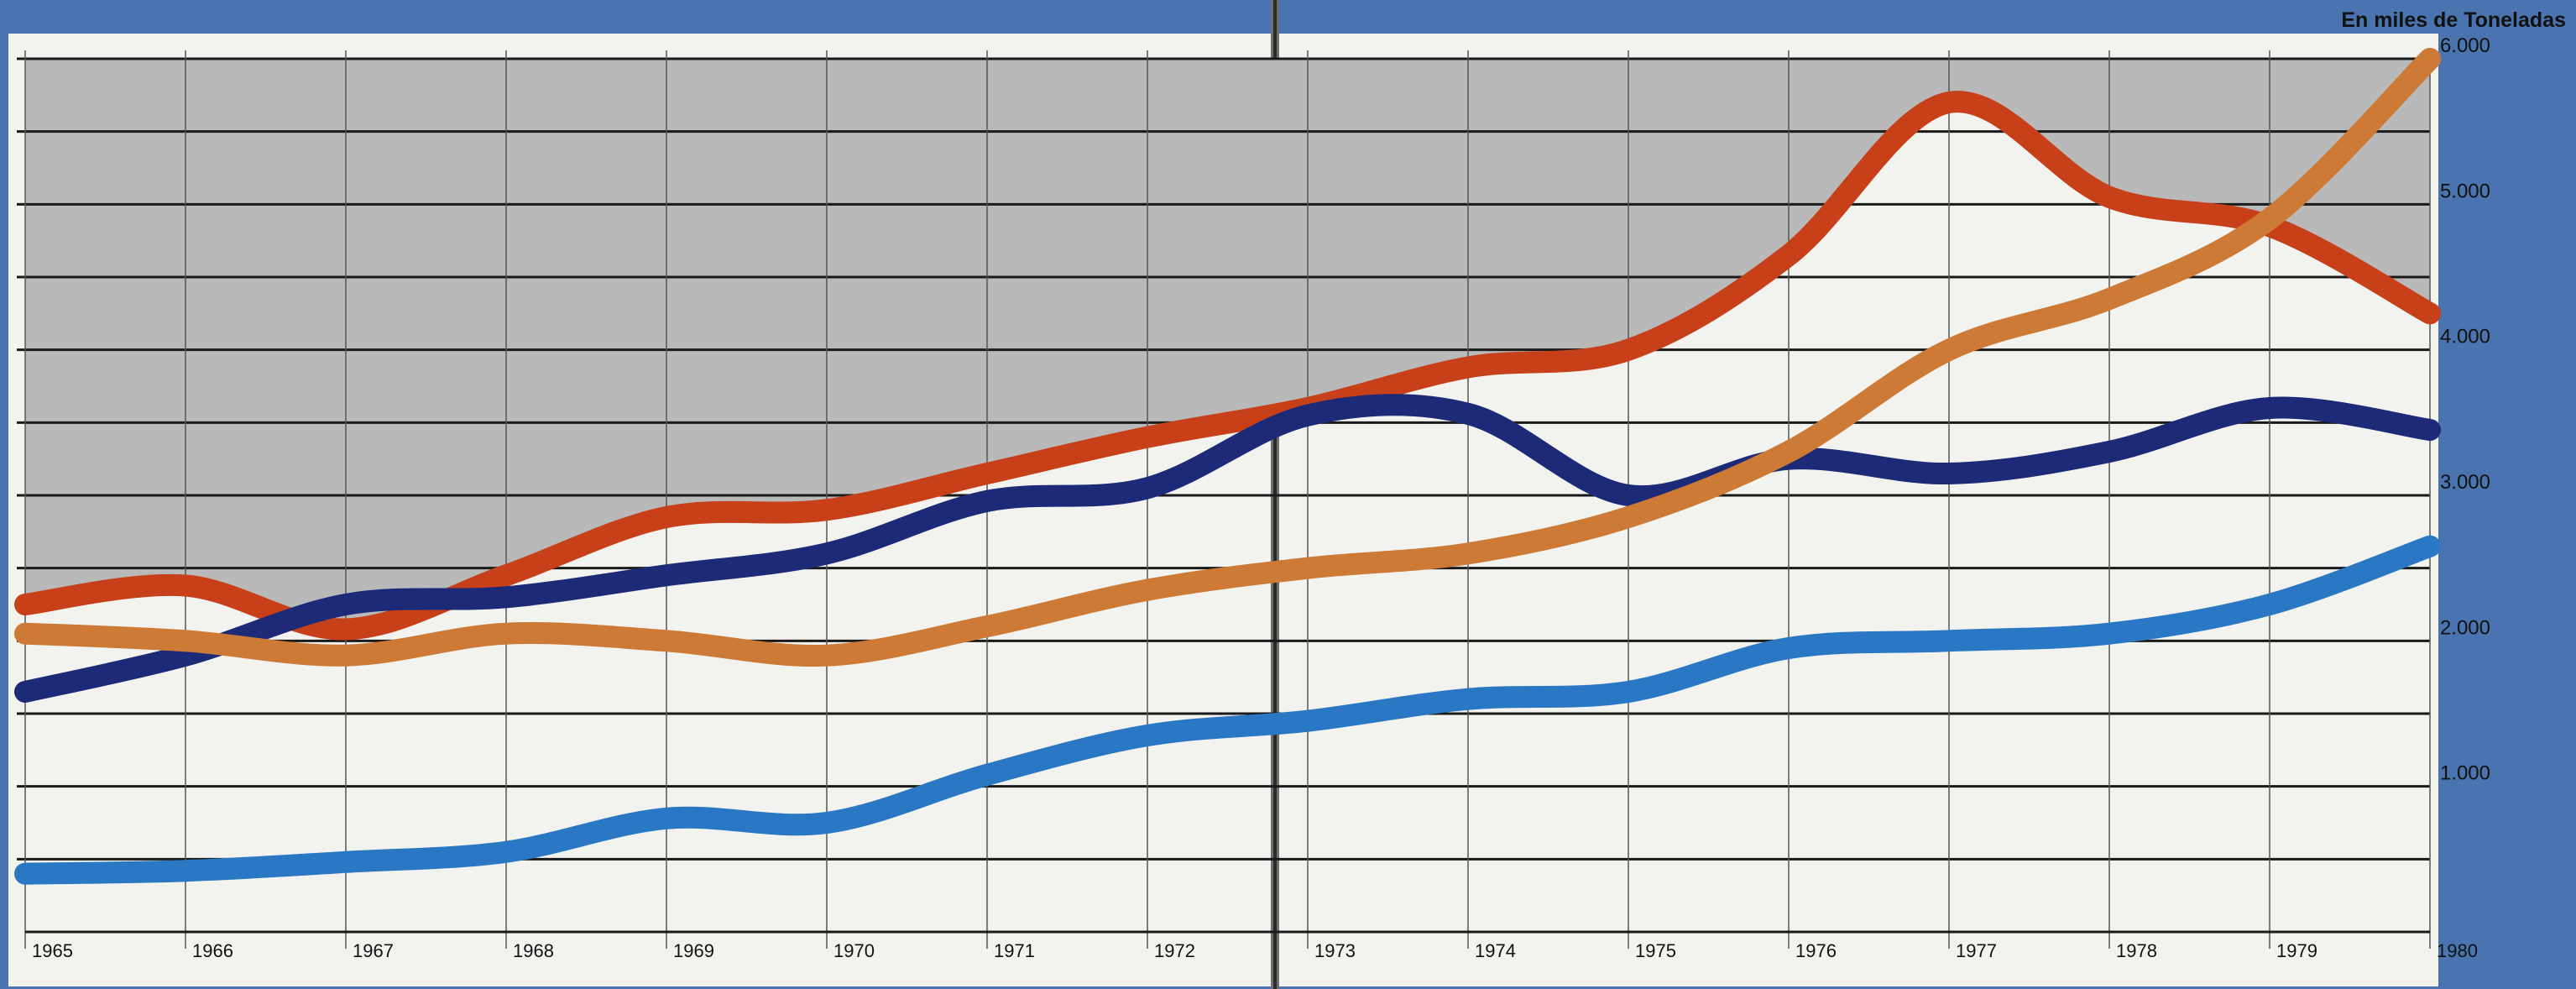 This screenshot has width=2576, height=989. What do you see at coordinates (1976, 950) in the screenshot?
I see `x-tick-label: 1977` at bounding box center [1976, 950].